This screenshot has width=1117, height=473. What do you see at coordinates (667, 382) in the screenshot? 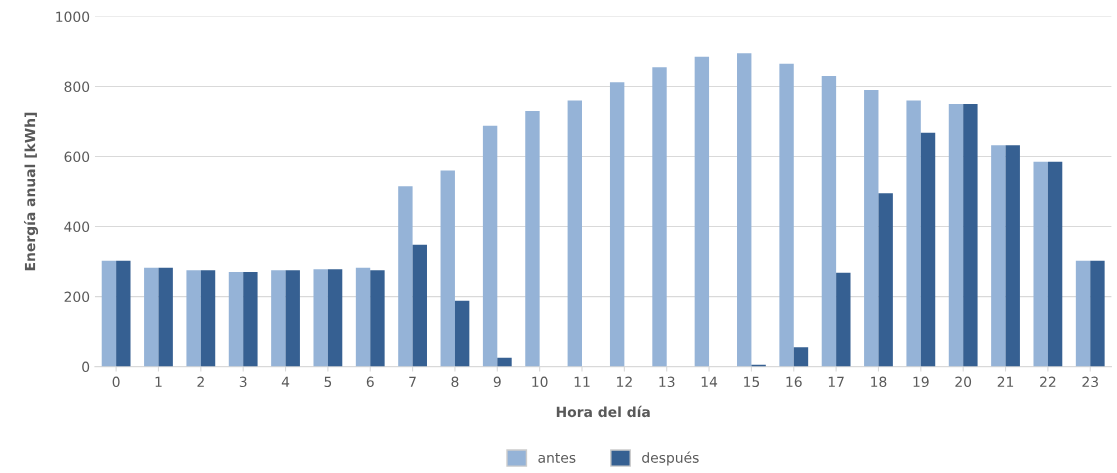
I see `x-tick-label: 13` at bounding box center [667, 382].